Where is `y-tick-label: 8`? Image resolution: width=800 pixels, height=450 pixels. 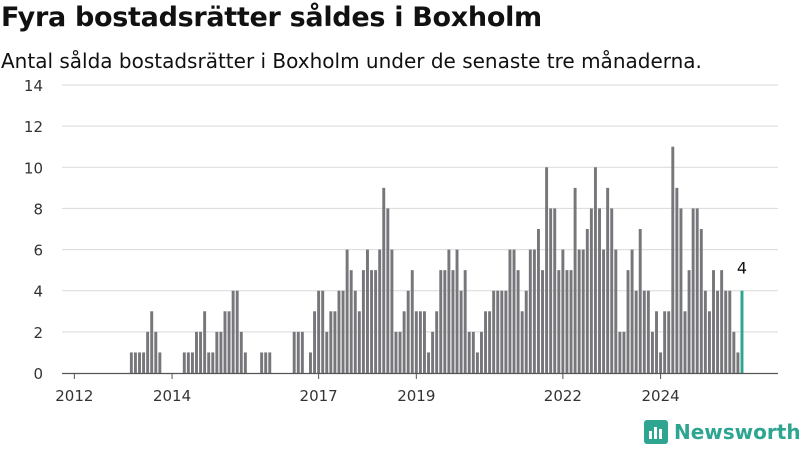 y-tick-label: 8 is located at coordinates (38, 209).